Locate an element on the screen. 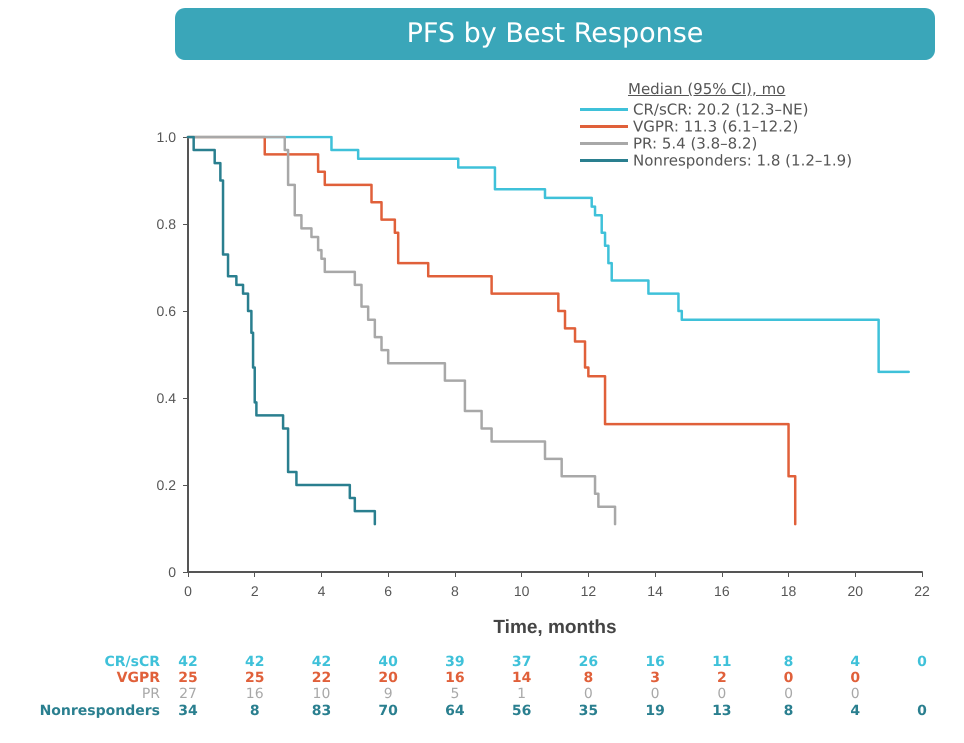  chart-title: PFS by Best Response is located at coordinates (555, 34).